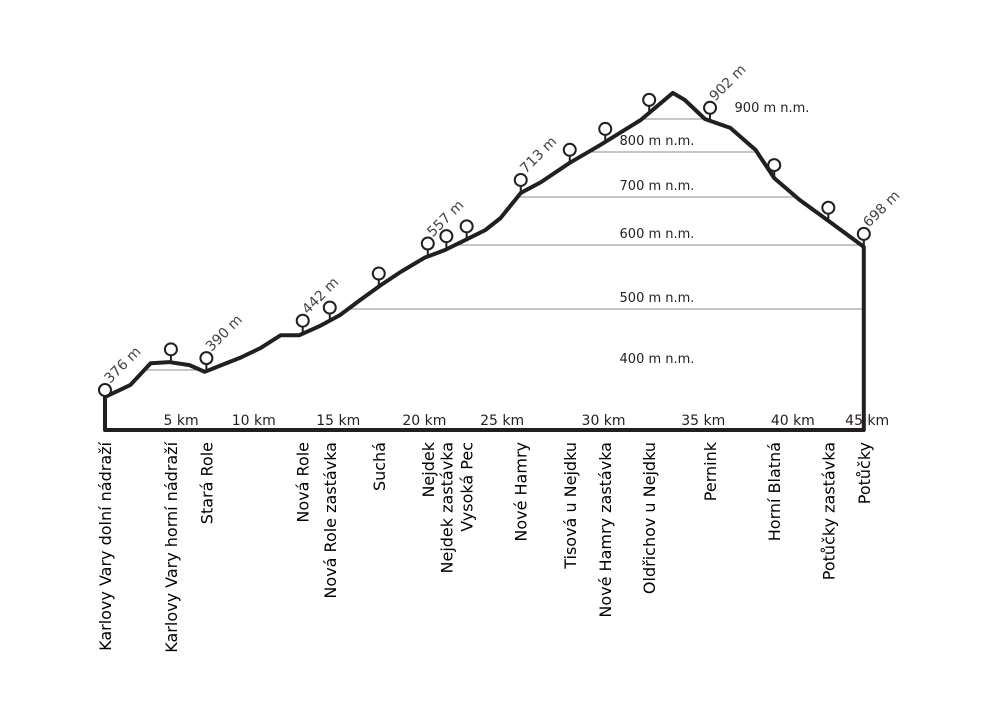 This screenshot has width=1000, height=714. Describe the element at coordinates (180, 421) in the screenshot. I see `x-tick-label: 5 km` at that location.